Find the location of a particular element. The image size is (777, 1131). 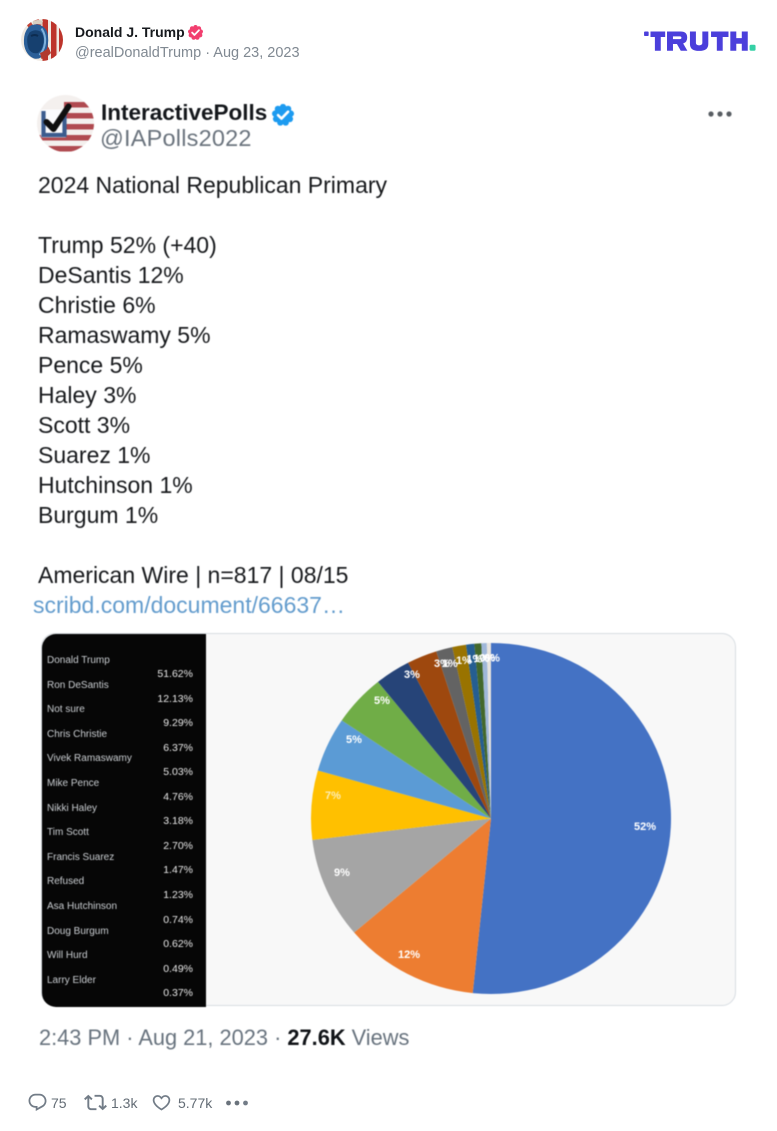

svg-text: 7% is located at coordinates (333, 796).